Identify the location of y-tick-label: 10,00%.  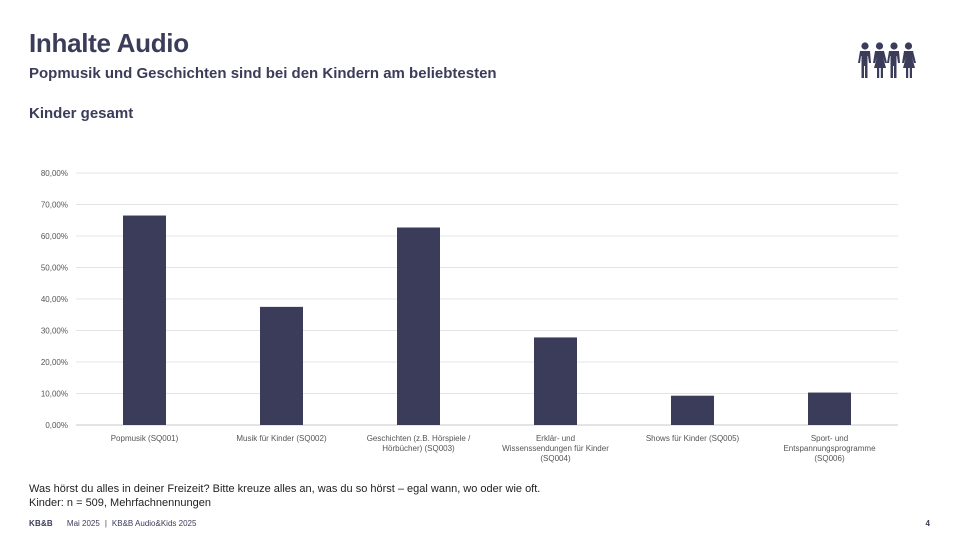
(54, 394).